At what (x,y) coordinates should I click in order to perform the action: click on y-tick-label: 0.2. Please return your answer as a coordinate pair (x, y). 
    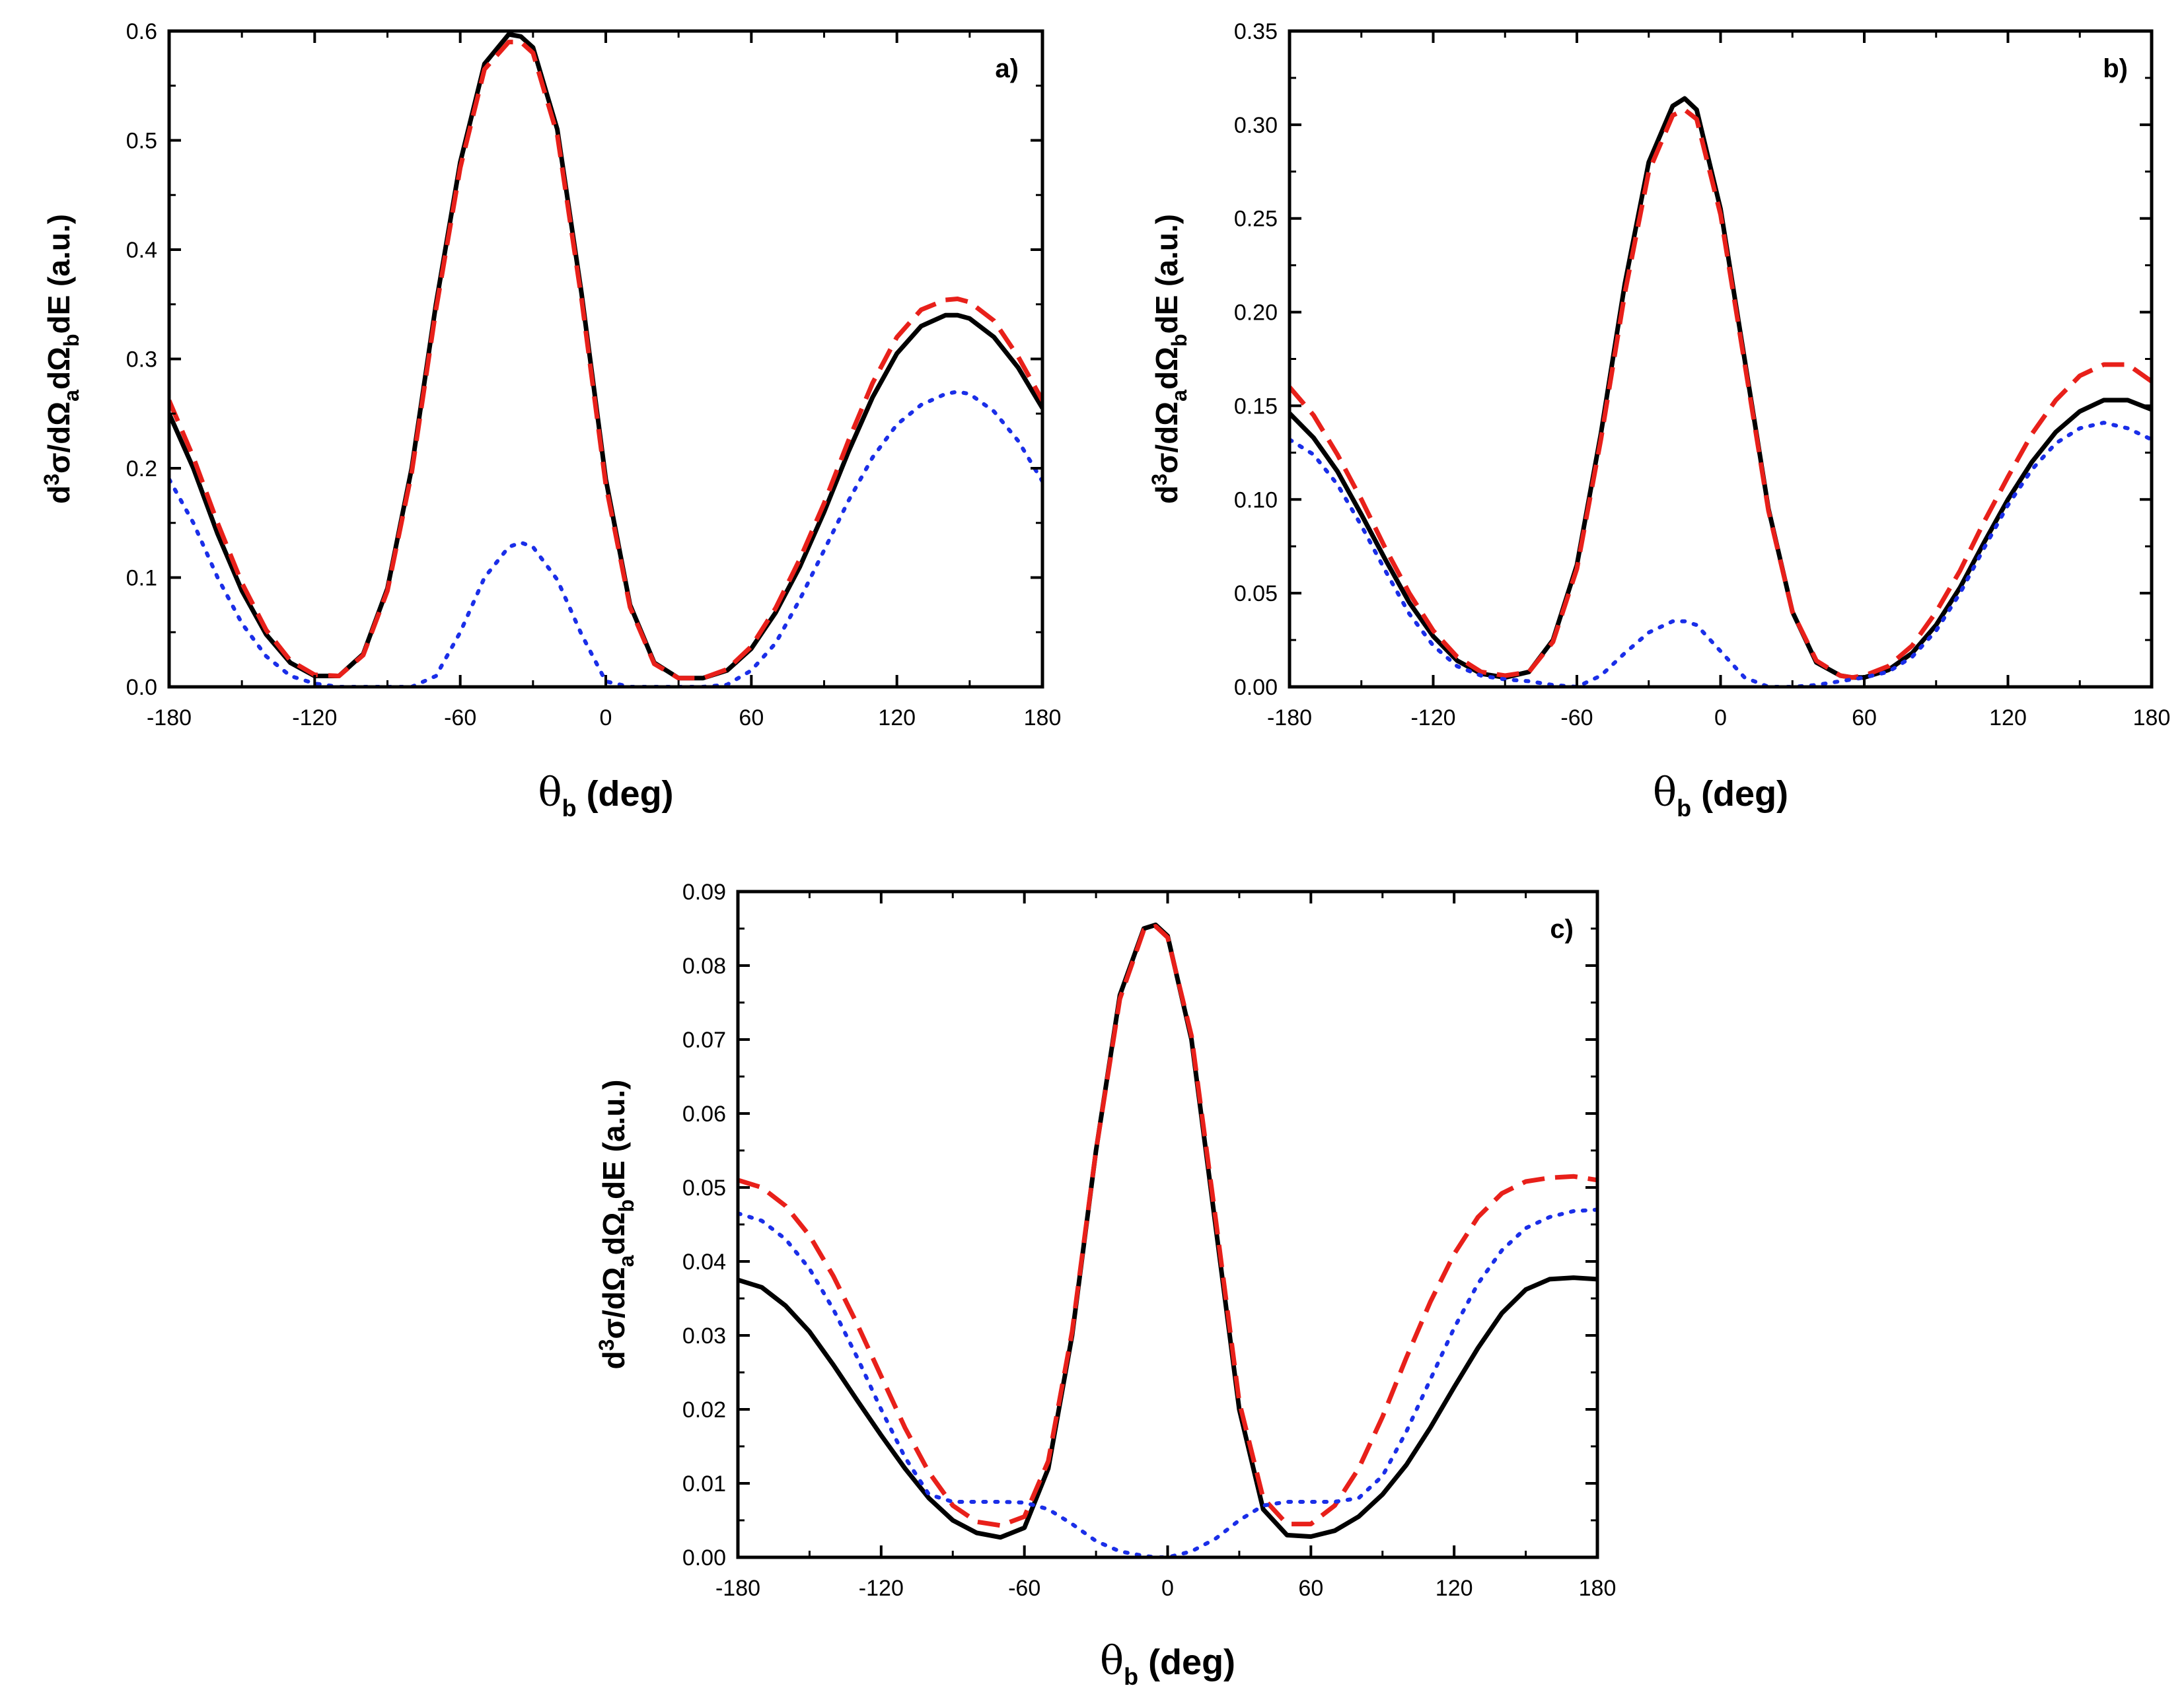
    Looking at the image, I should click on (141, 468).